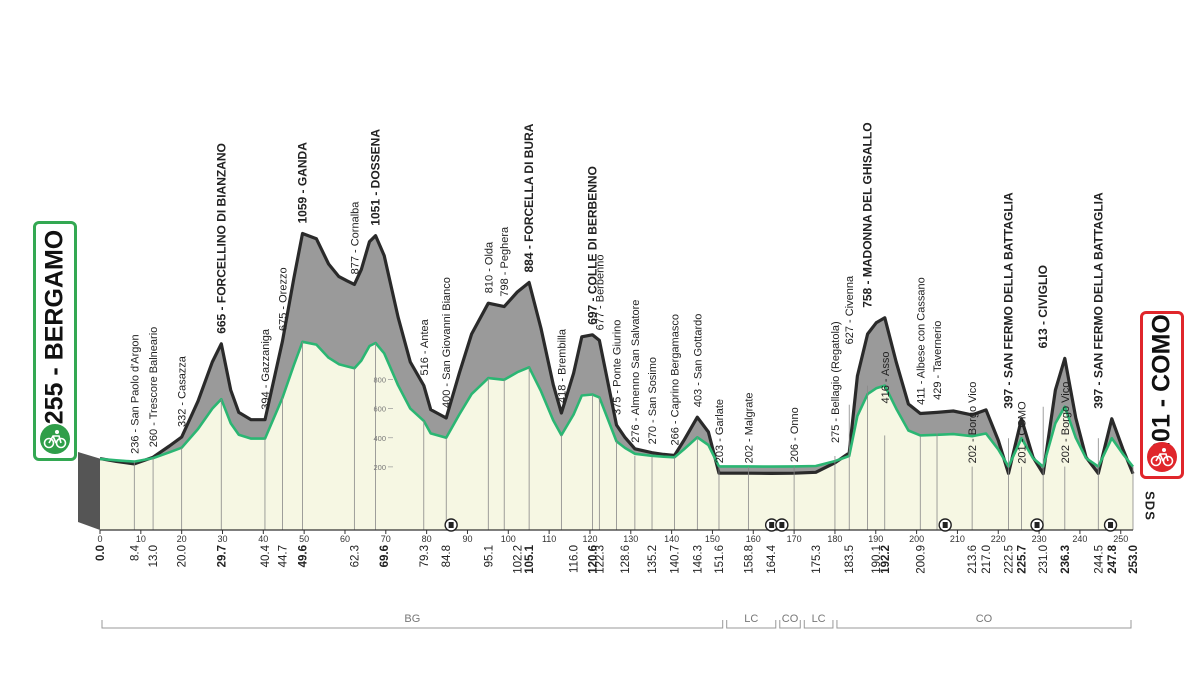 This screenshot has height=675, width=1200. I want to click on point-label: 403 - San Gottardo, so click(698, 361).